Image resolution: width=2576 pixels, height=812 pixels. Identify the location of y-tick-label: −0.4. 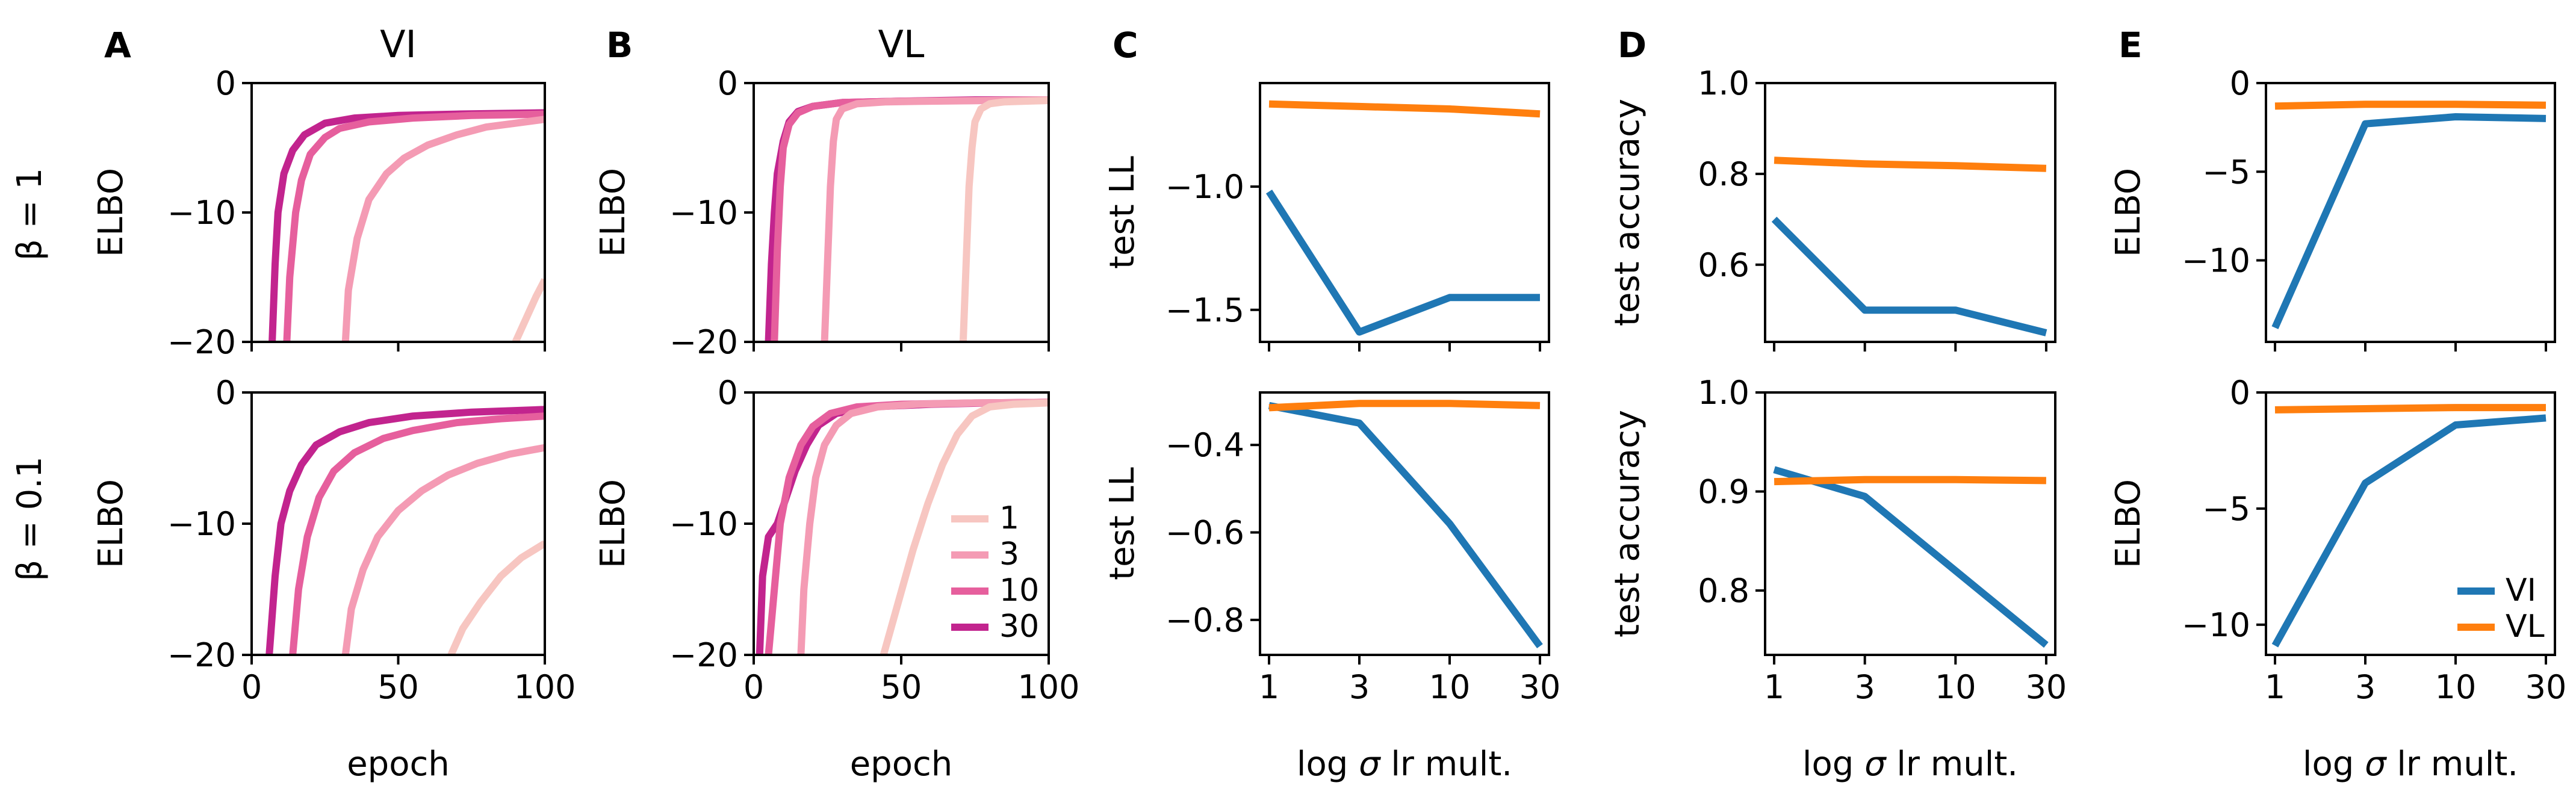
(1204, 445).